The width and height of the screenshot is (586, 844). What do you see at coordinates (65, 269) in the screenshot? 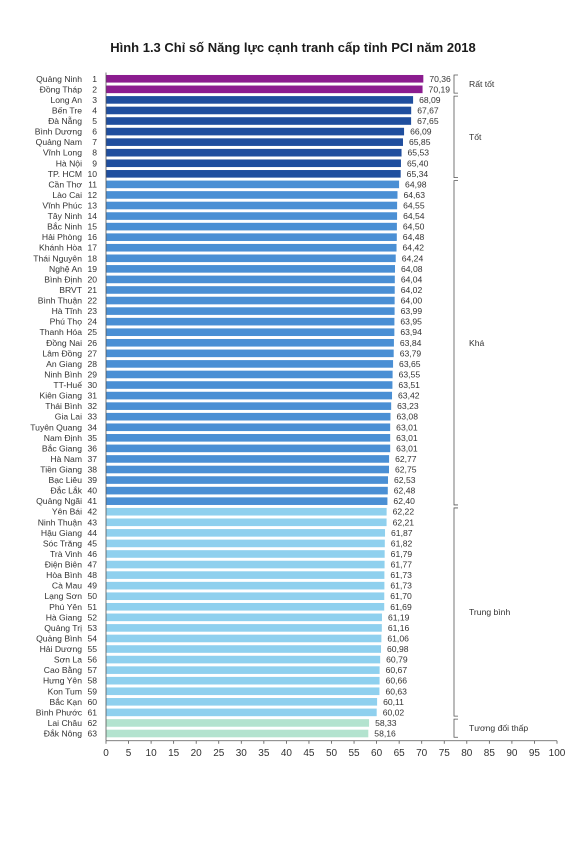
I see `category-label: Nghệ An` at bounding box center [65, 269].